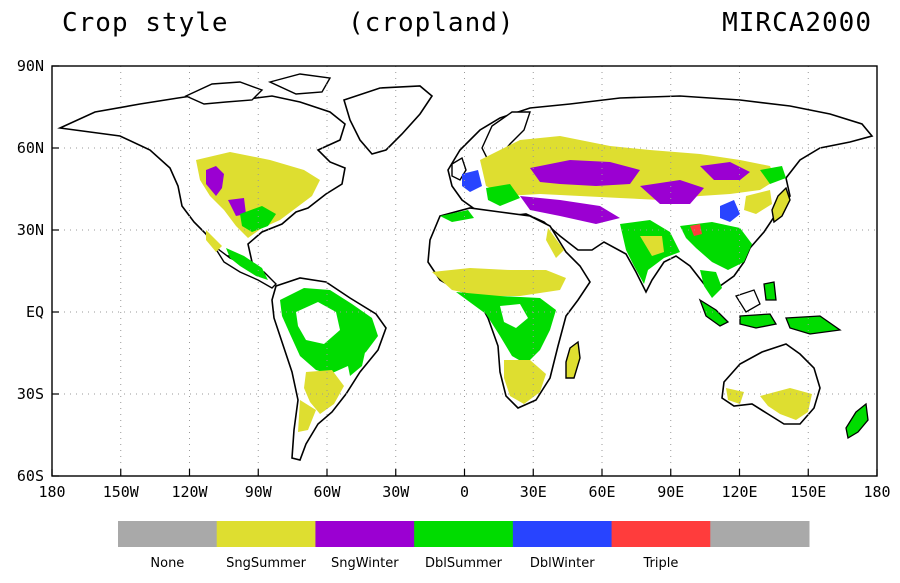 The width and height of the screenshot is (900, 583). What do you see at coordinates (327, 492) in the screenshot?
I see `lon-tick-label: 60W` at bounding box center [327, 492].